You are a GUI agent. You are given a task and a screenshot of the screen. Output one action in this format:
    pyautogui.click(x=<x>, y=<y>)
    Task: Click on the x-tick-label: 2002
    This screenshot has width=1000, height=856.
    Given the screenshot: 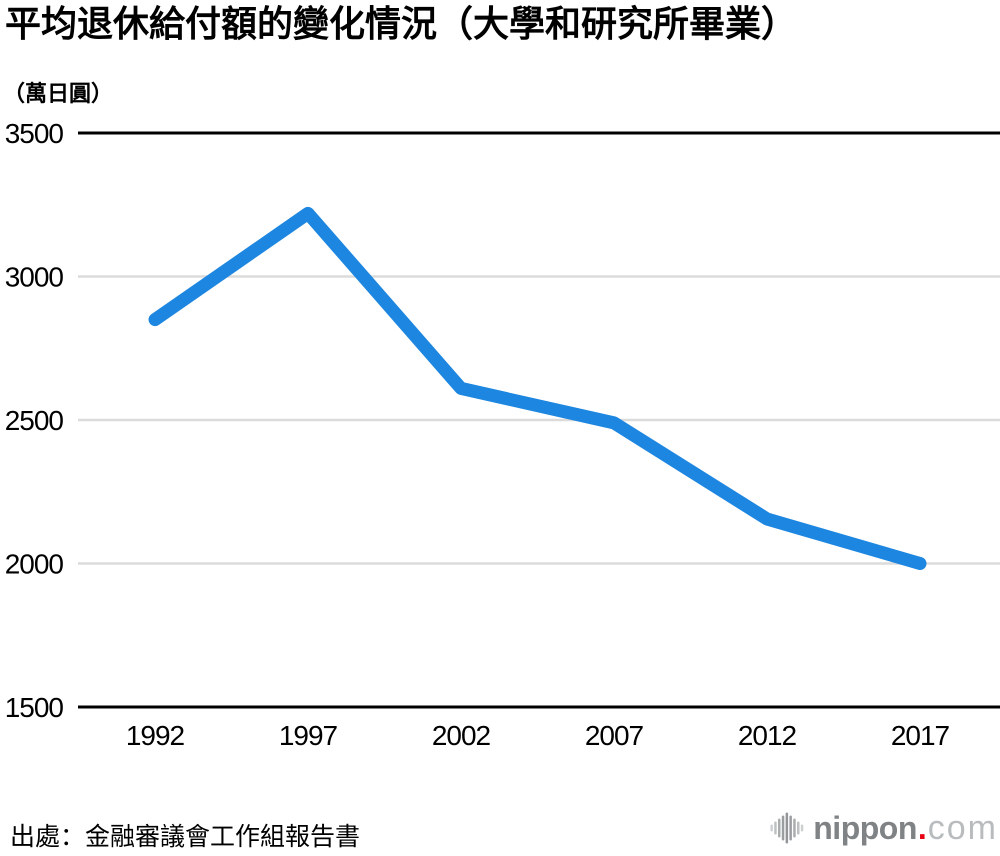 What is the action you would take?
    pyautogui.click(x=461, y=735)
    